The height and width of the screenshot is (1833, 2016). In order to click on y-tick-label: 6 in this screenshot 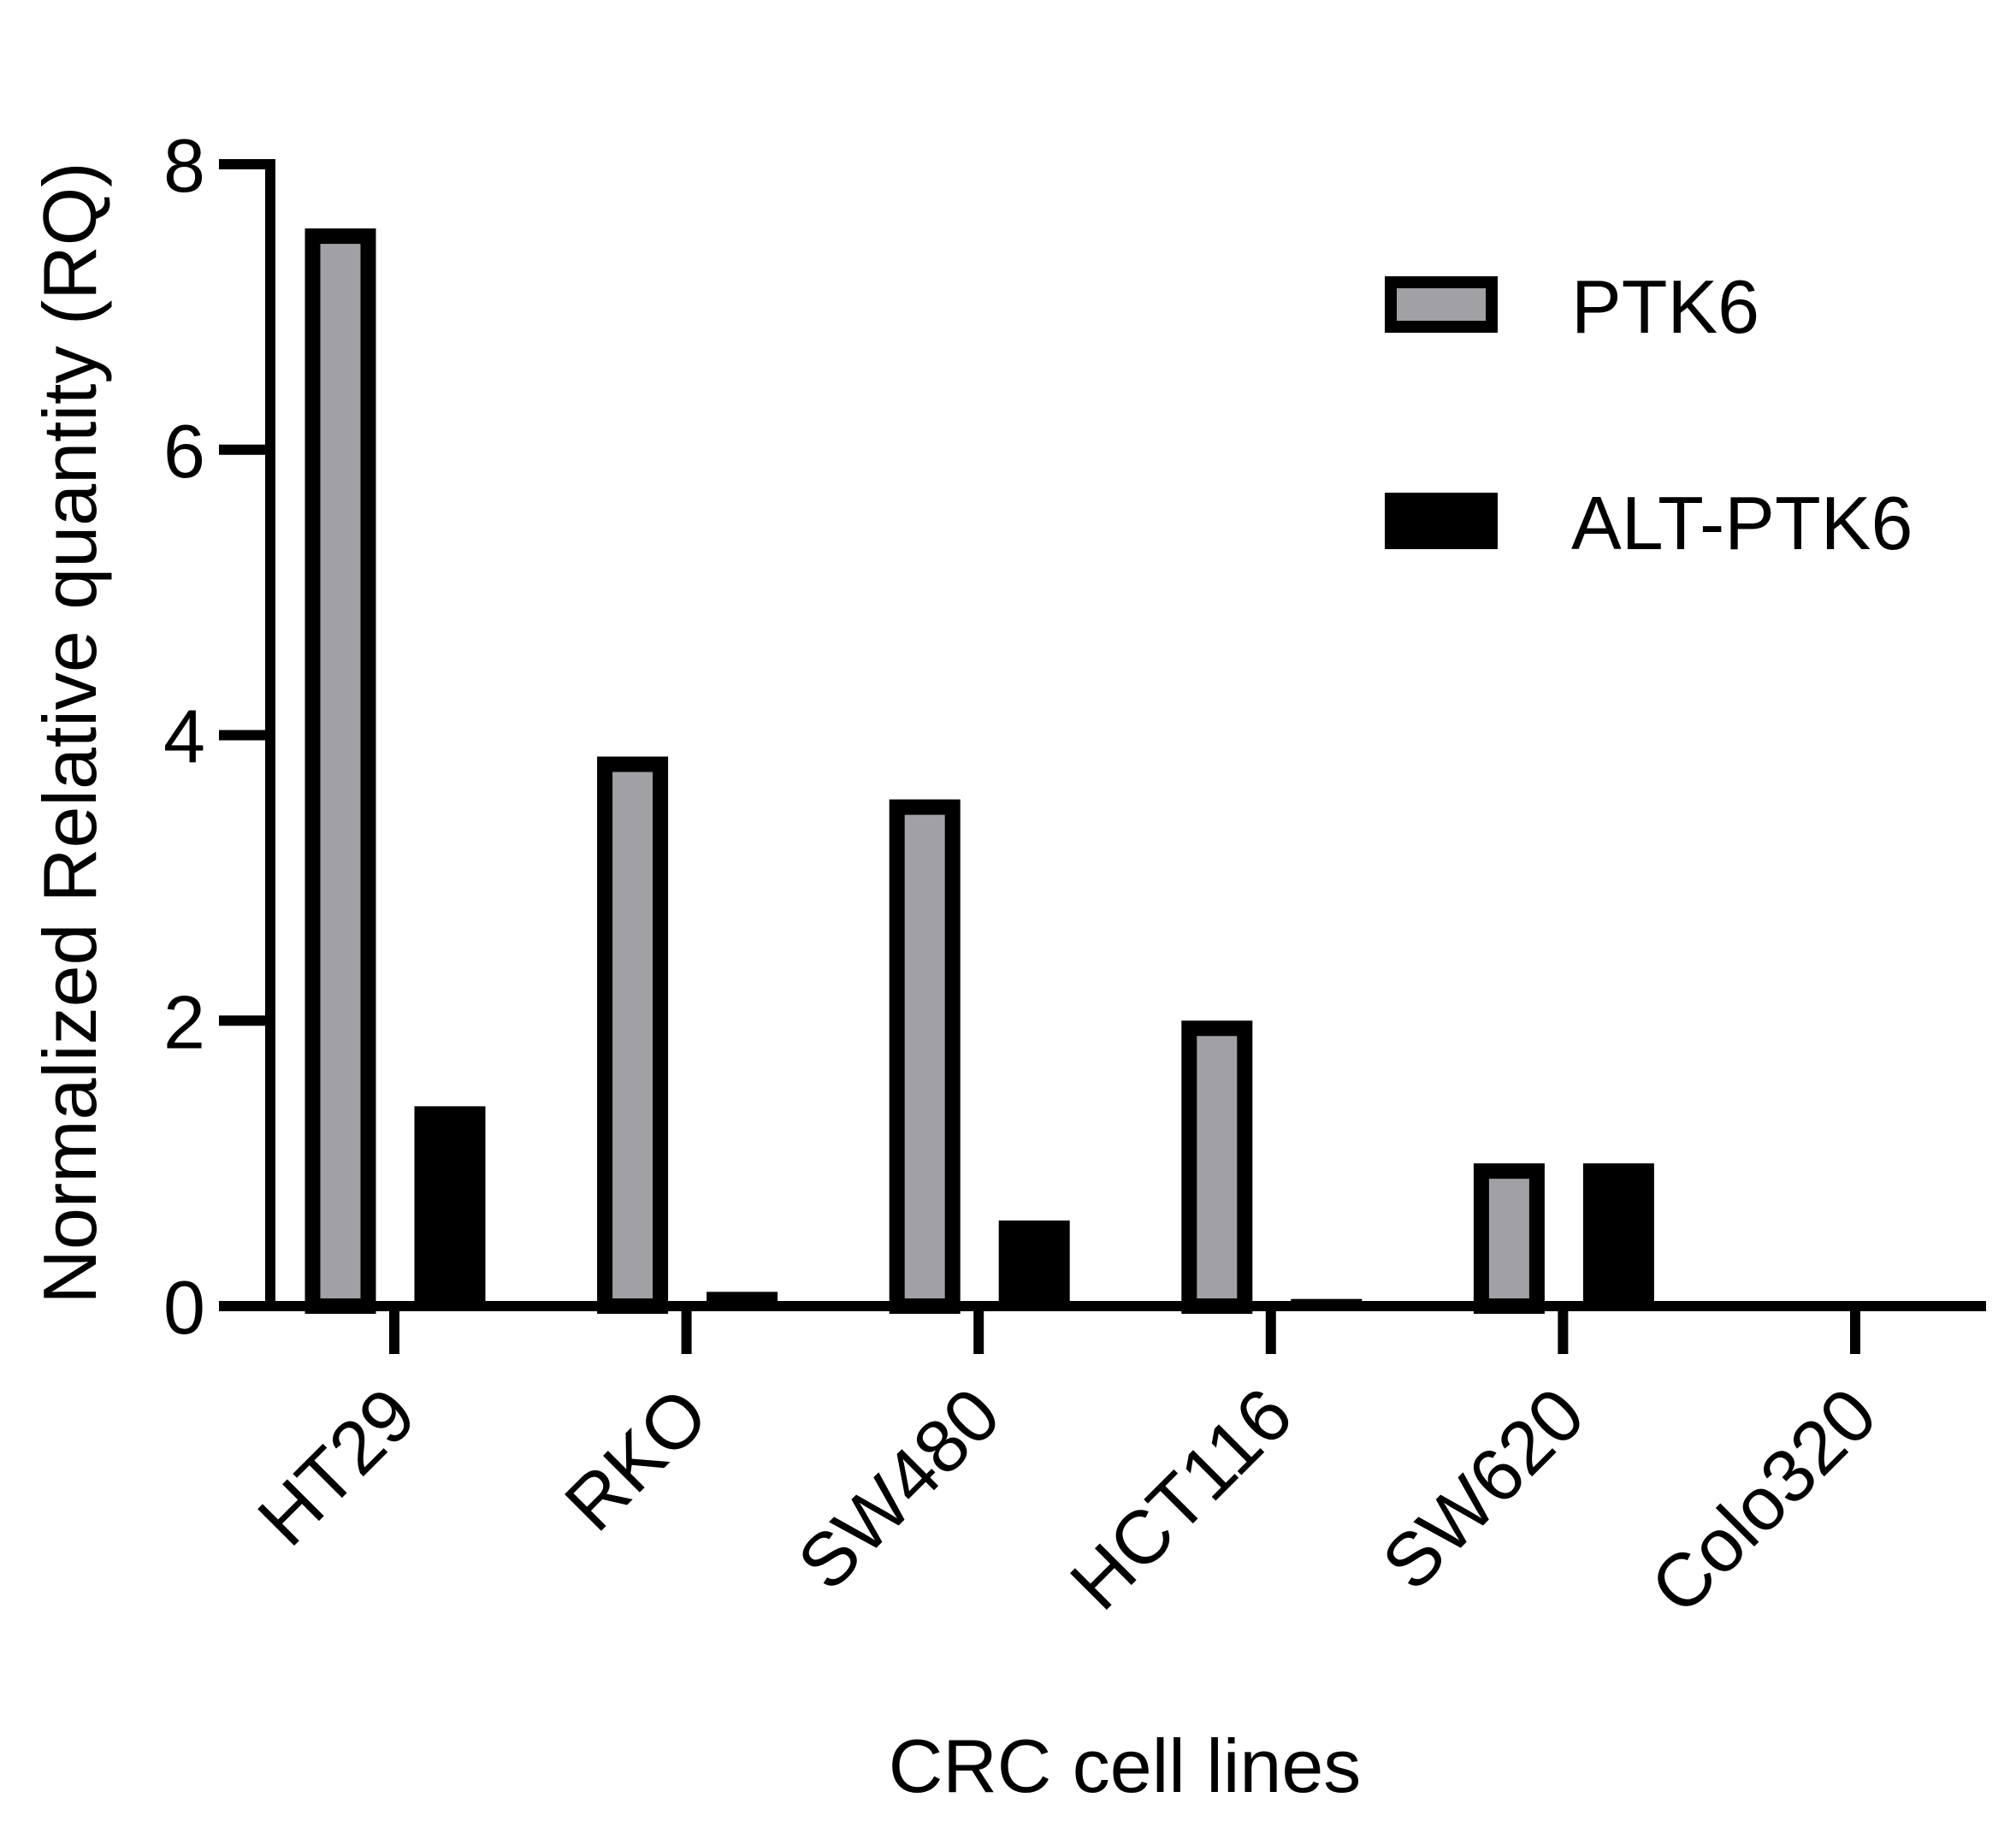, I will do `click(184, 451)`.